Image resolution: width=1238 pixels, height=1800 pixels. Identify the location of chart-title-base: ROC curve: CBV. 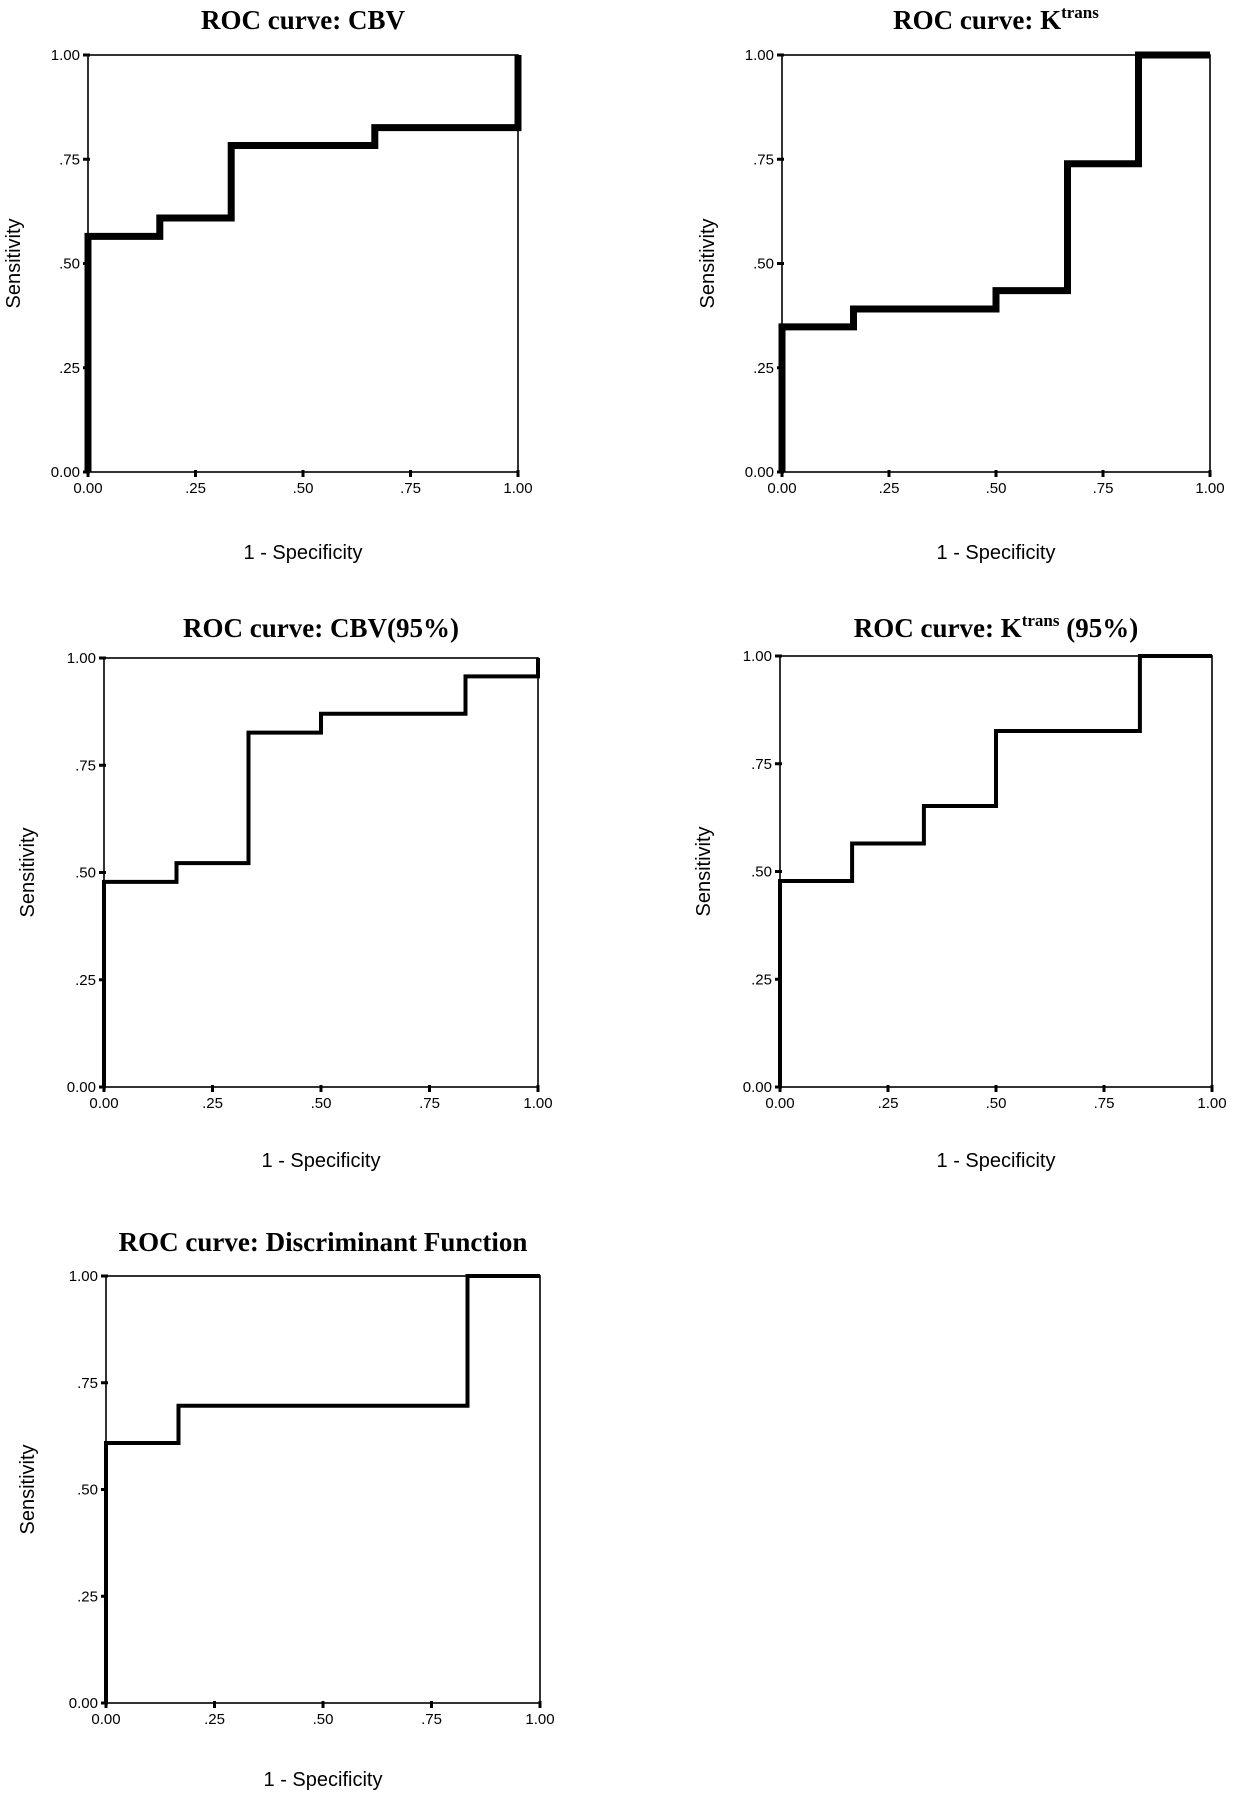
(303, 20).